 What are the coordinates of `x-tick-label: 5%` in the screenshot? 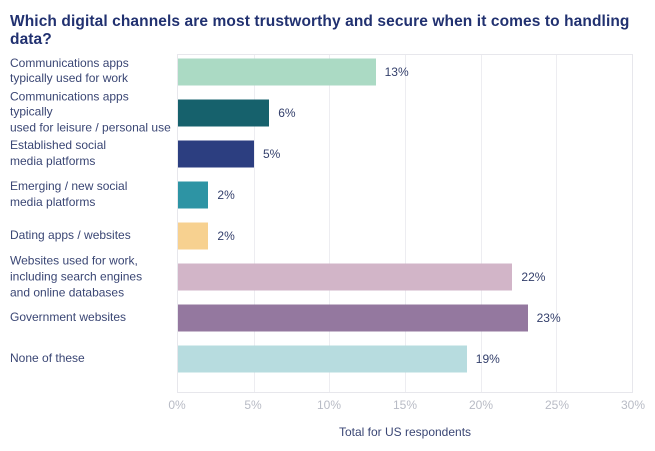 It's located at (253, 405).